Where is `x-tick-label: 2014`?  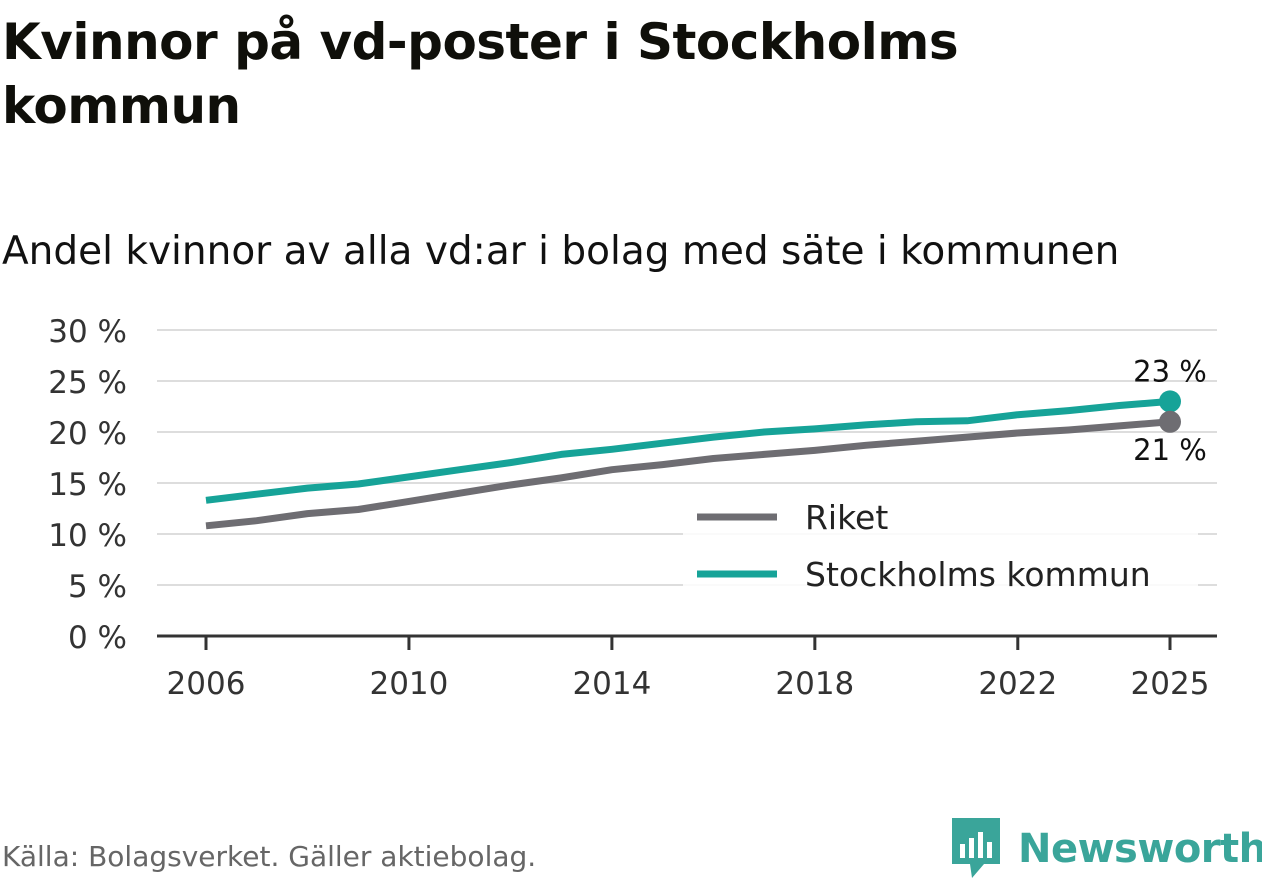
x-tick-label: 2014 is located at coordinates (611, 684).